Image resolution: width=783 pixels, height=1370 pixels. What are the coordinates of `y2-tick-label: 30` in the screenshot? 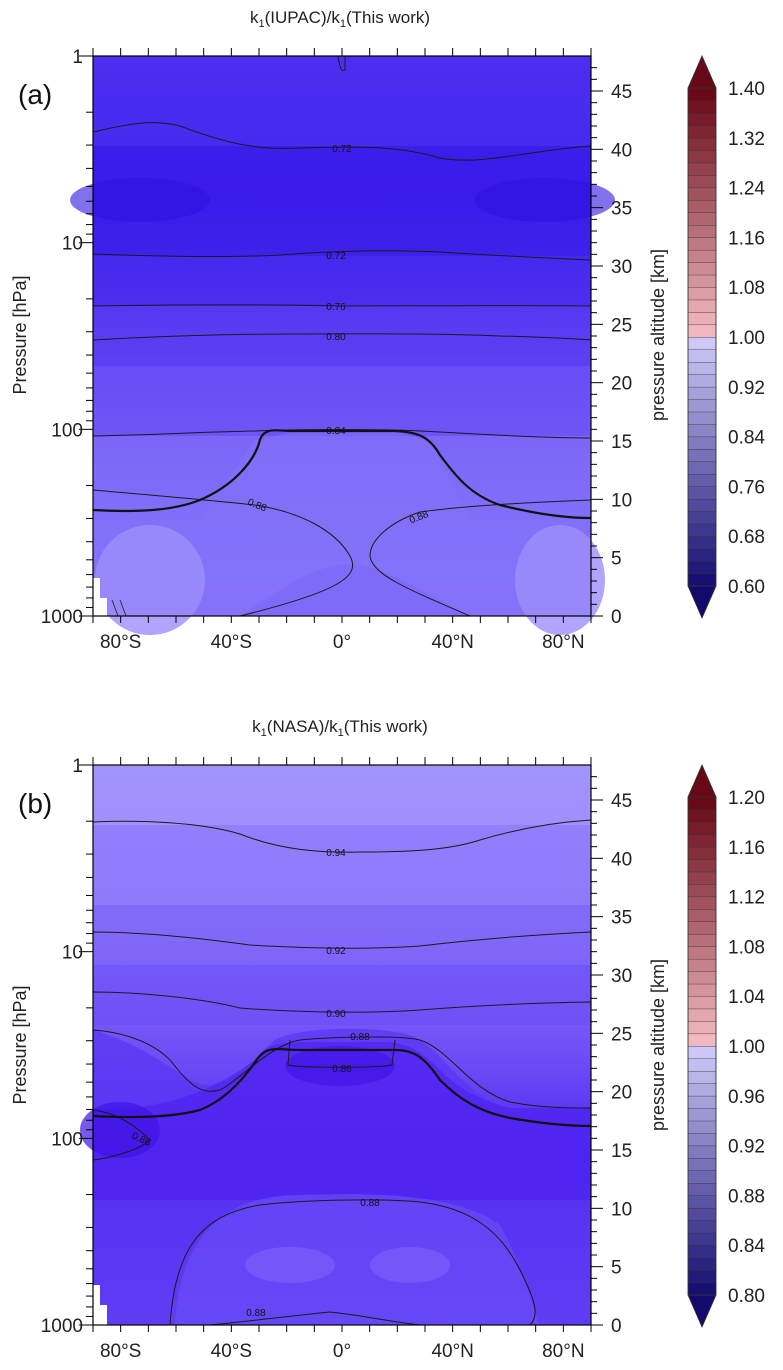 It's located at (621, 976).